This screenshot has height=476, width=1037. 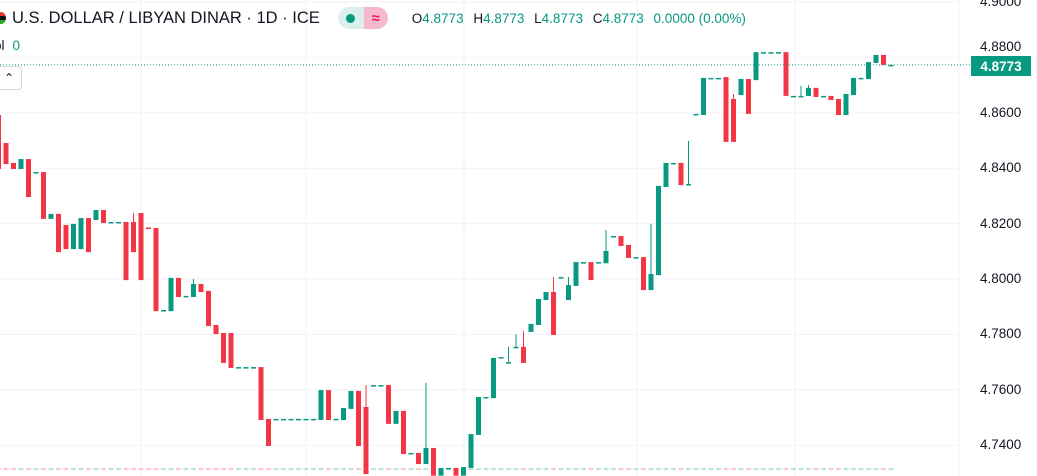 I want to click on low-label: L, so click(x=538, y=18).